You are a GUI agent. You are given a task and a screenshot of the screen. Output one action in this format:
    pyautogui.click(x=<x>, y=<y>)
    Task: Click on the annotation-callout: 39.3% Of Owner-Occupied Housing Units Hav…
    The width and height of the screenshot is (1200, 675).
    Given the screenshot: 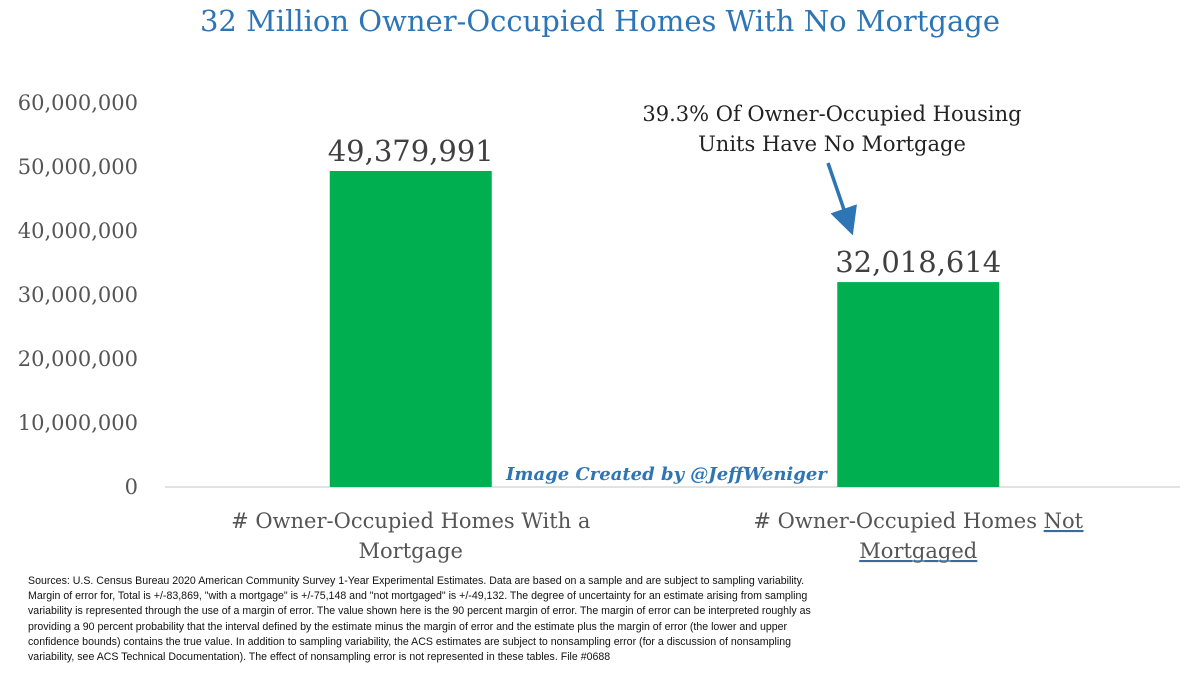 What is the action you would take?
    pyautogui.click(x=832, y=169)
    